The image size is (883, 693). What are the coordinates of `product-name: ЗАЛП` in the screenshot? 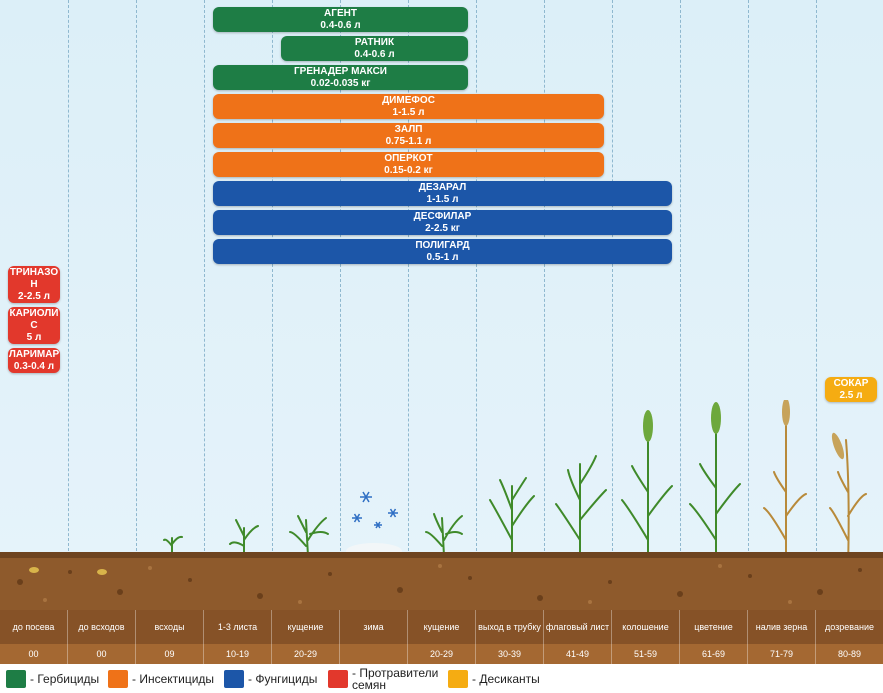 It's located at (408, 129).